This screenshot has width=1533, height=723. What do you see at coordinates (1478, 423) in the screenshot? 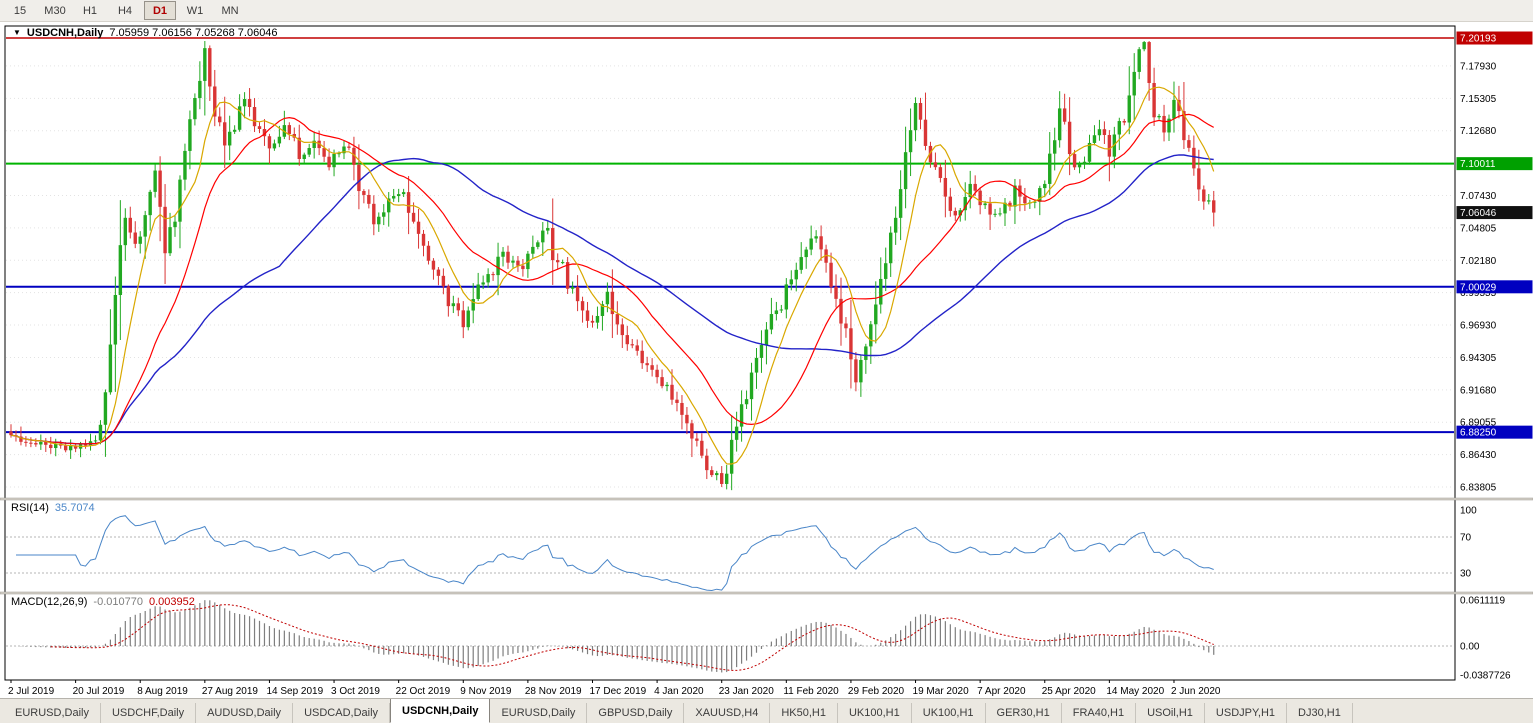
I see `svg-text: 6.89055` at bounding box center [1478, 423].